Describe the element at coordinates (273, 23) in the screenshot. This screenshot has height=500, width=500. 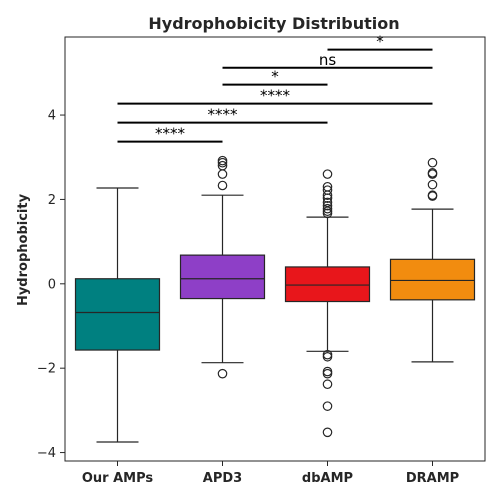
I see `chart-title: Hydrophobicity Distribution` at that location.